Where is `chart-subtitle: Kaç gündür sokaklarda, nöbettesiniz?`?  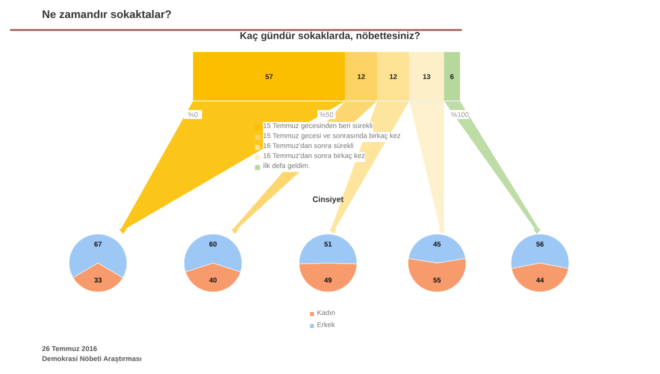
chart-subtitle: Kaç gündür sokaklarda, nöbettesiniz? is located at coordinates (330, 36).